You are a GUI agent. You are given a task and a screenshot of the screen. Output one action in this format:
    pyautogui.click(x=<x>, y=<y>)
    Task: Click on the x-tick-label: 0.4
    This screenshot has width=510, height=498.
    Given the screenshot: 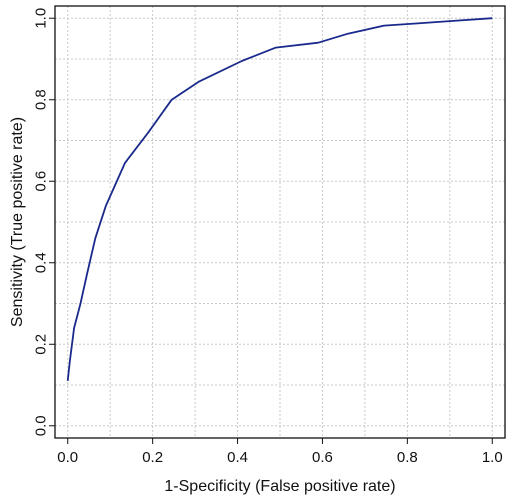 What is the action you would take?
    pyautogui.click(x=237, y=457)
    